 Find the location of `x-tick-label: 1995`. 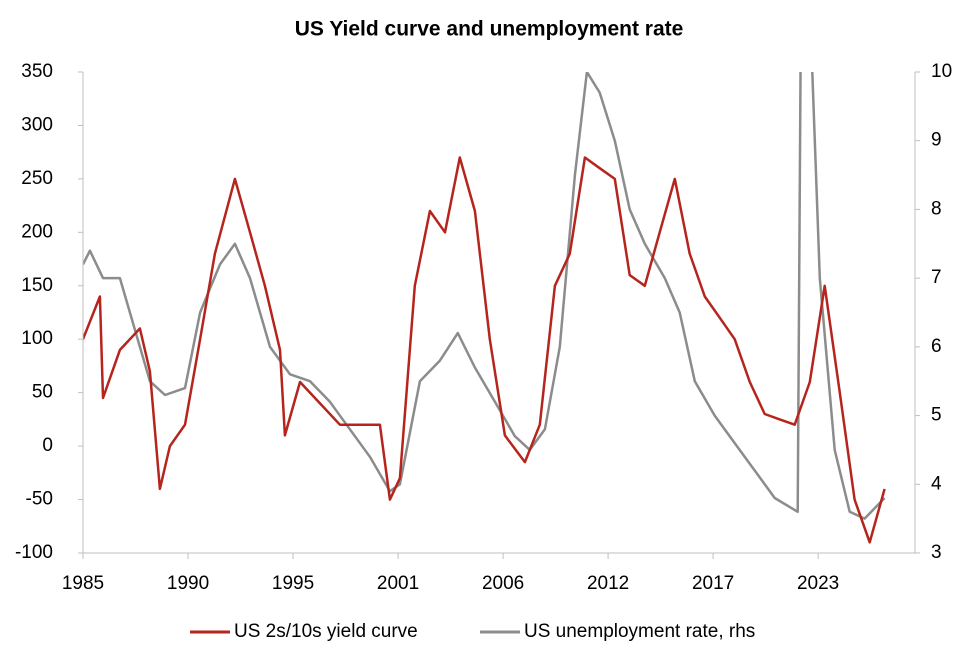

x-tick-label: 1995 is located at coordinates (293, 583).